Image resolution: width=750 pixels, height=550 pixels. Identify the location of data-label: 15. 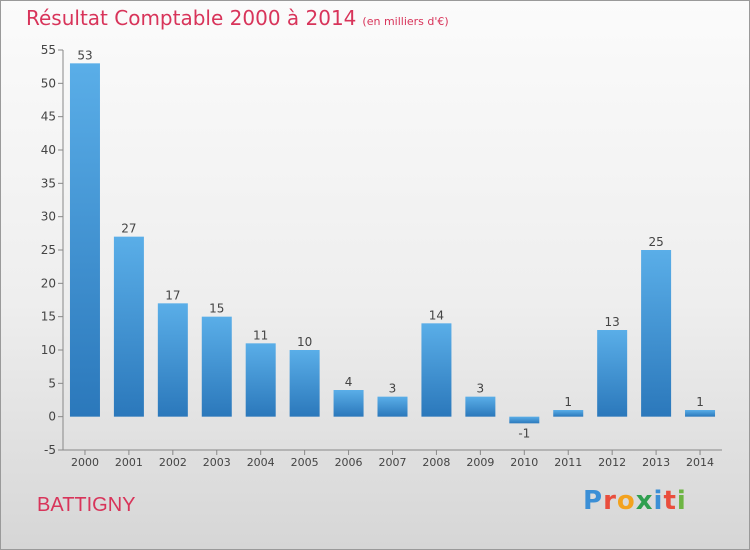
(216, 309).